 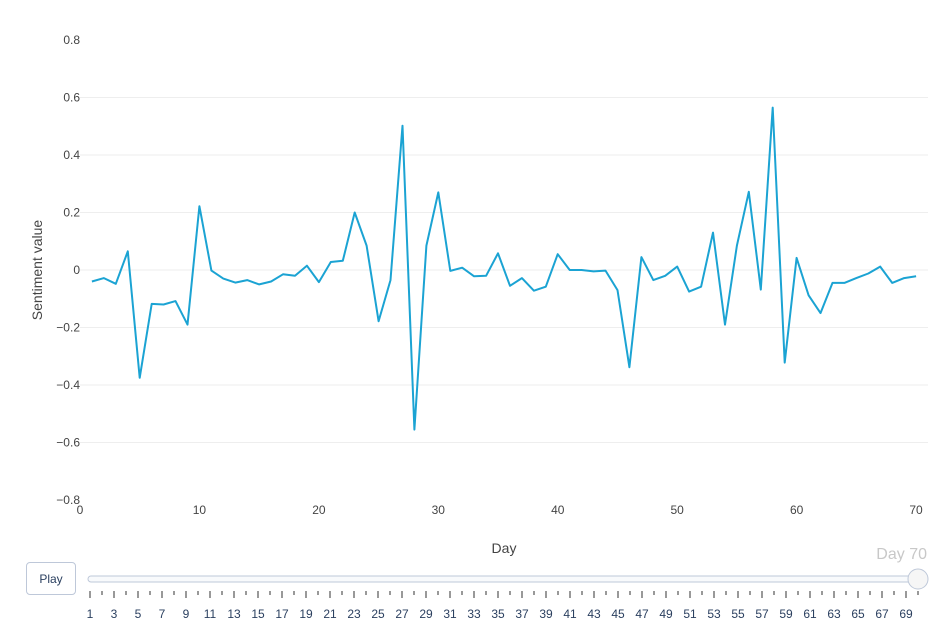 What do you see at coordinates (71, 40) in the screenshot?
I see `y-tick-label: 0.8` at bounding box center [71, 40].